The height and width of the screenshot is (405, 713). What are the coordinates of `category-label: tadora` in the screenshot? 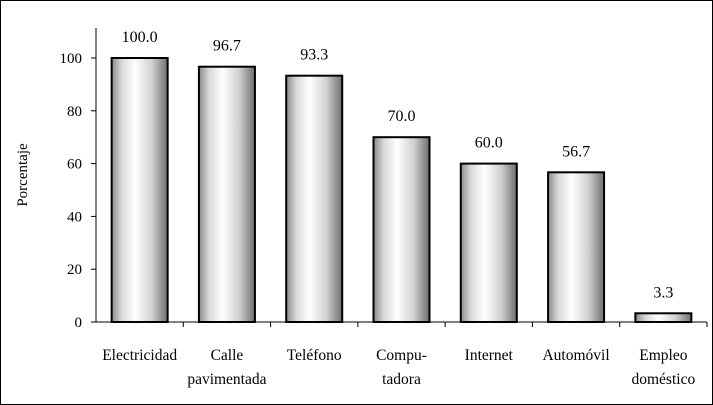 It's located at (401, 379).